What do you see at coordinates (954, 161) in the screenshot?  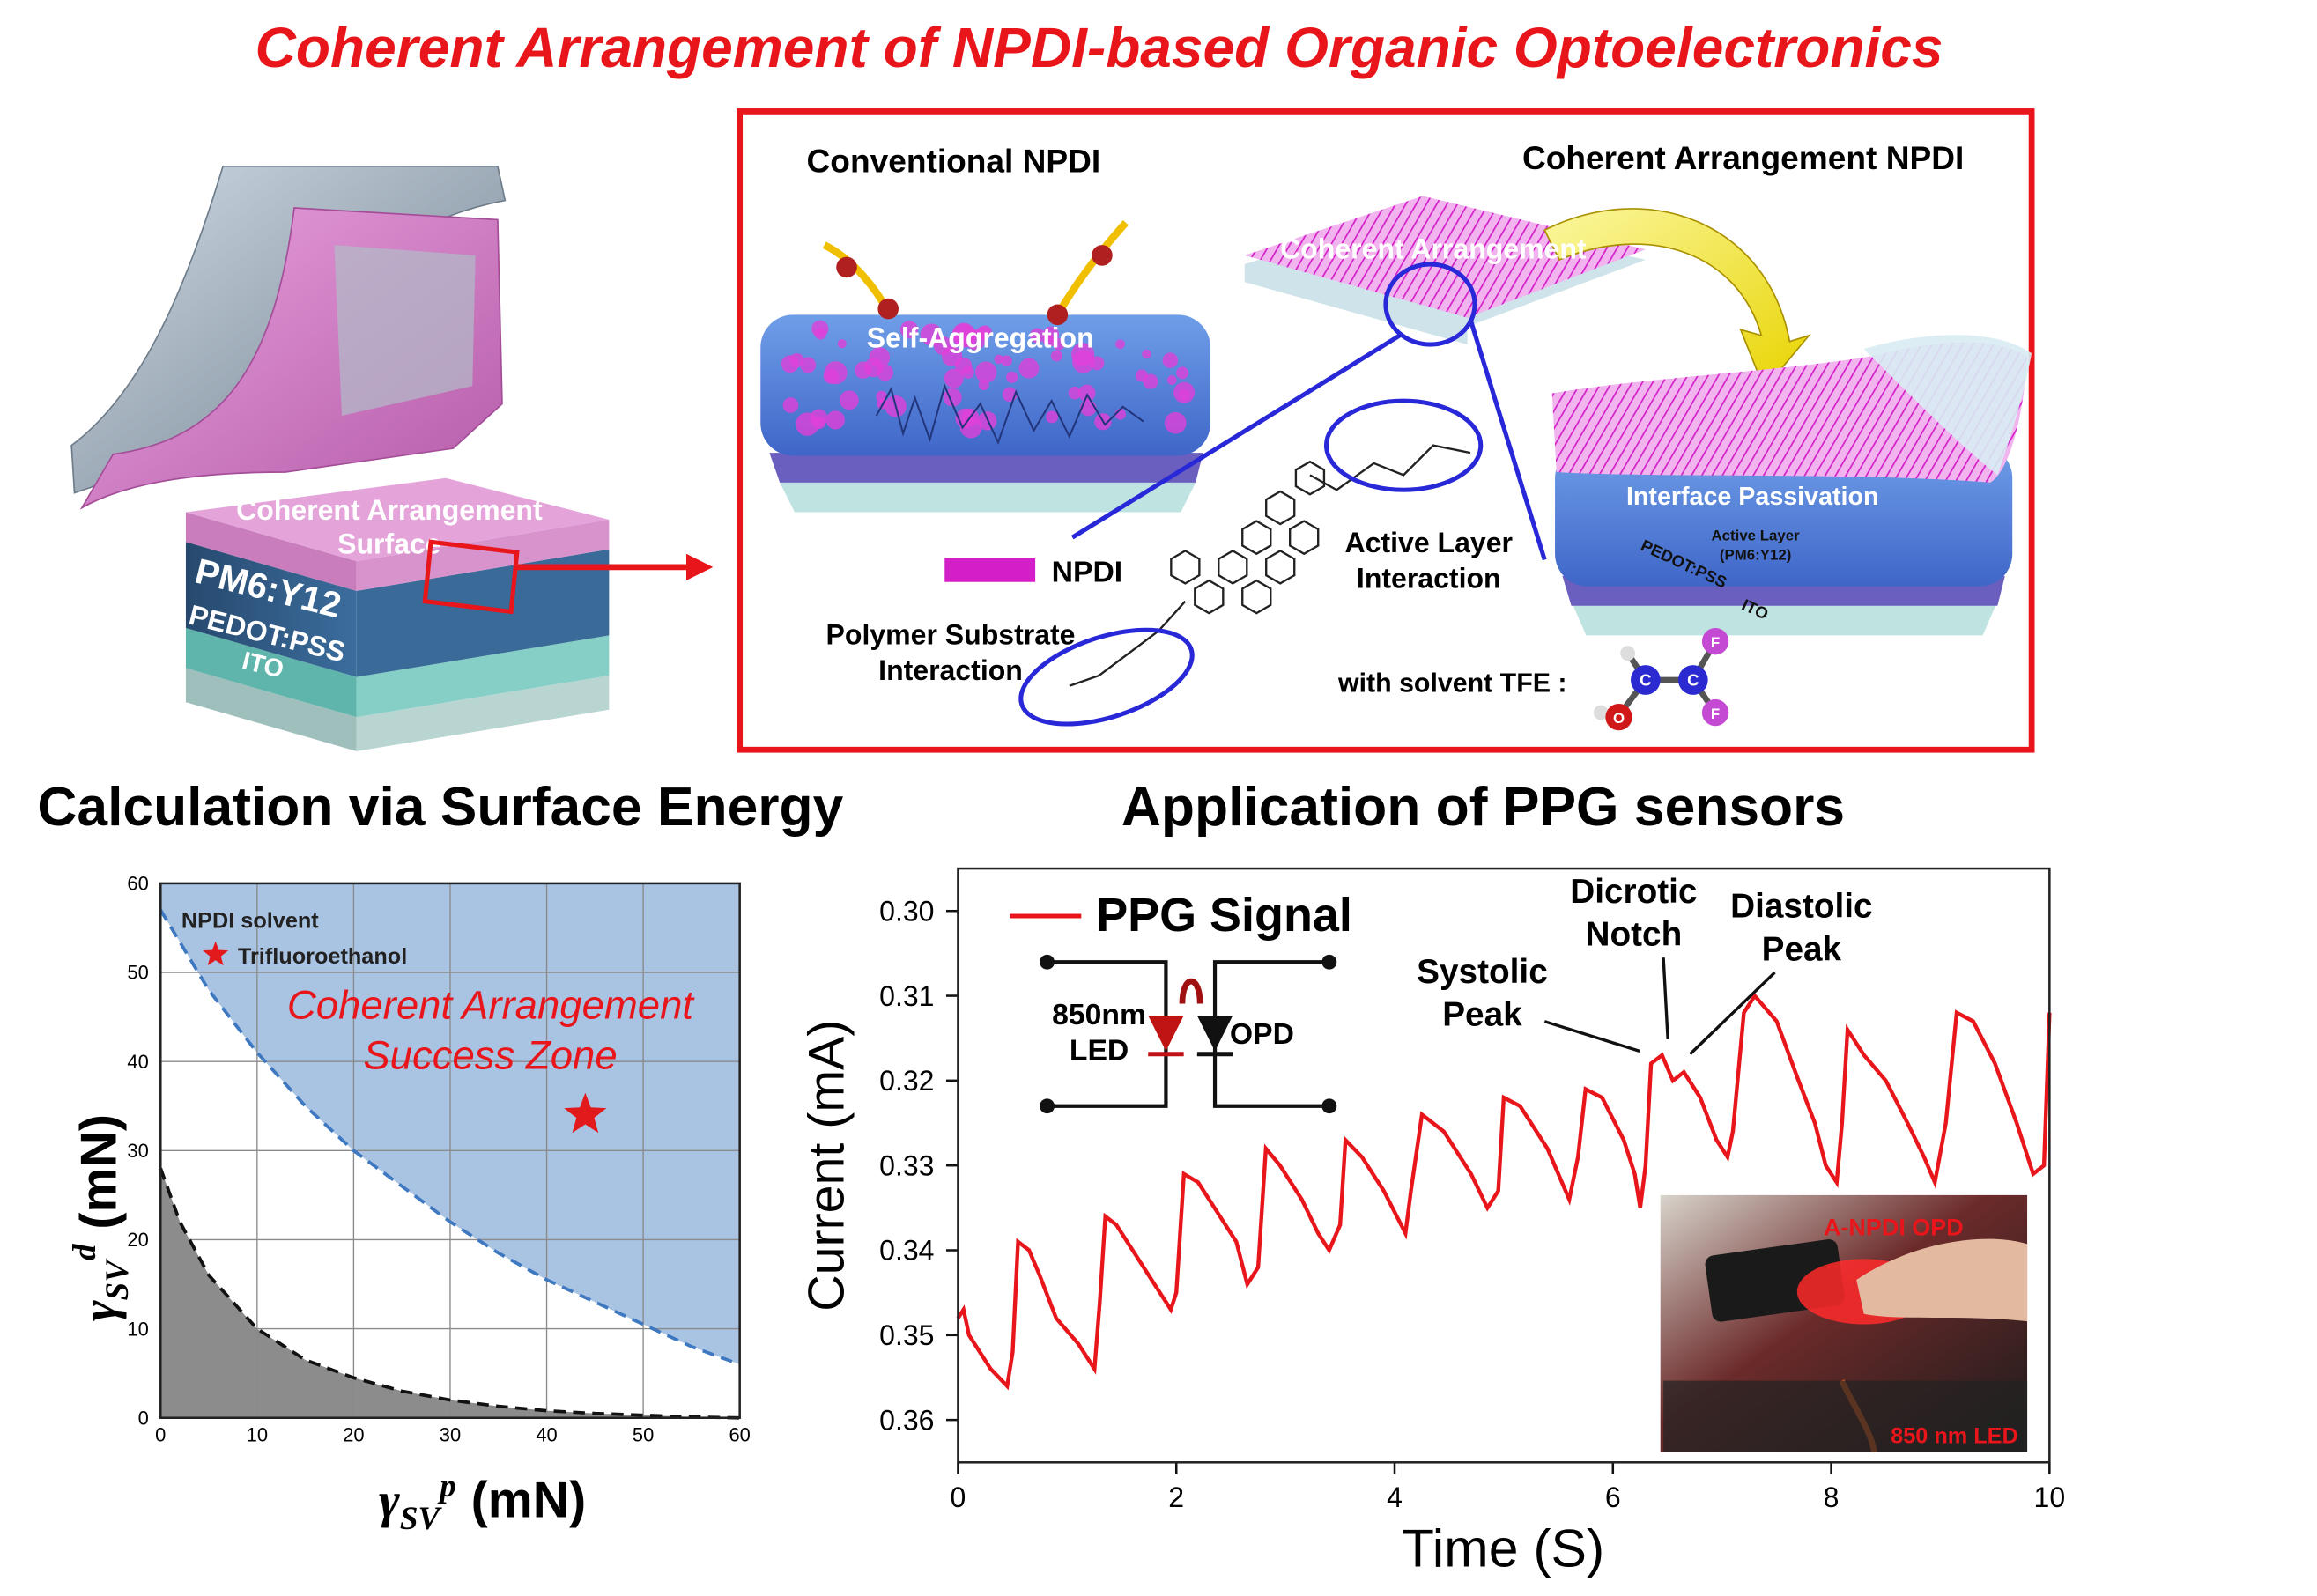 I see `scheme-heading: Conventional NPDI` at bounding box center [954, 161].